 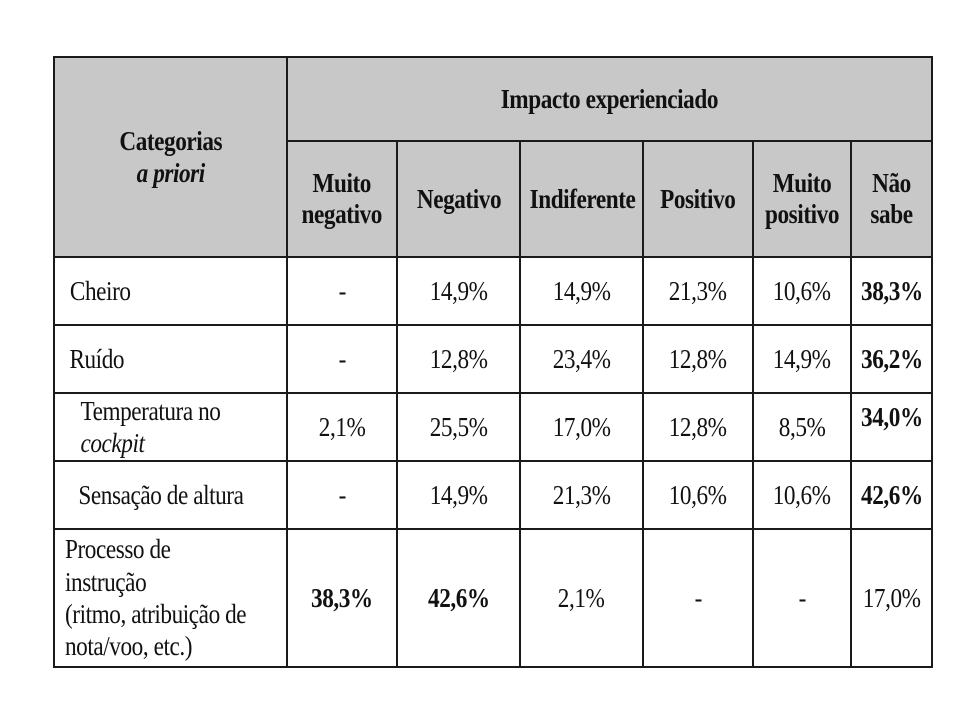 I want to click on row-label: Cheiro, so click(x=170, y=291).